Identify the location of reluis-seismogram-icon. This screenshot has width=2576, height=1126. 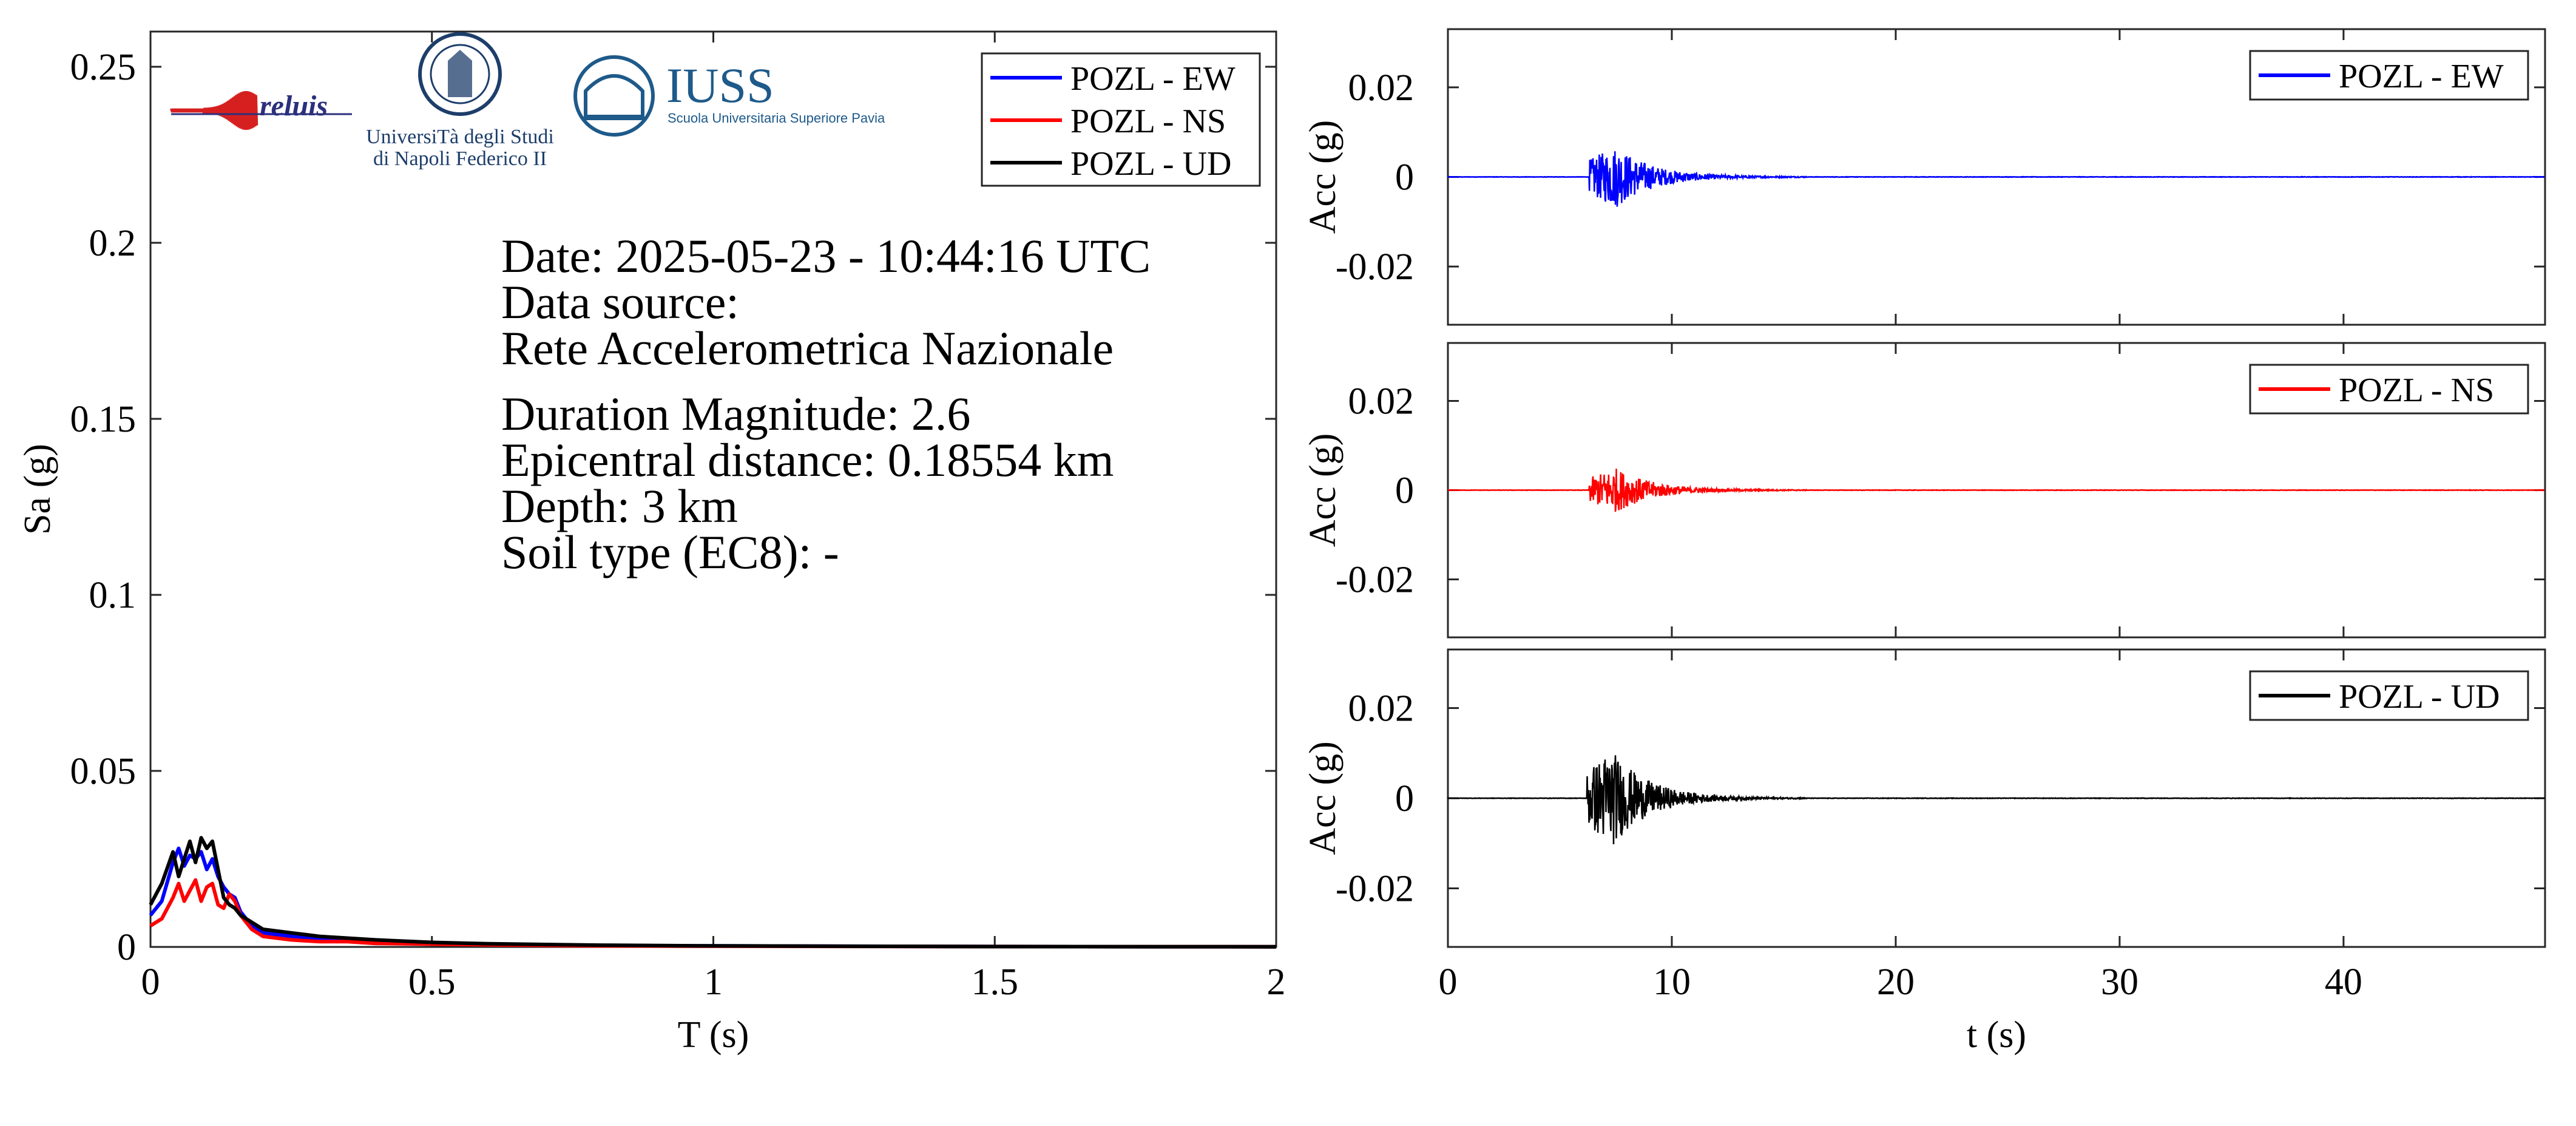
(214, 110).